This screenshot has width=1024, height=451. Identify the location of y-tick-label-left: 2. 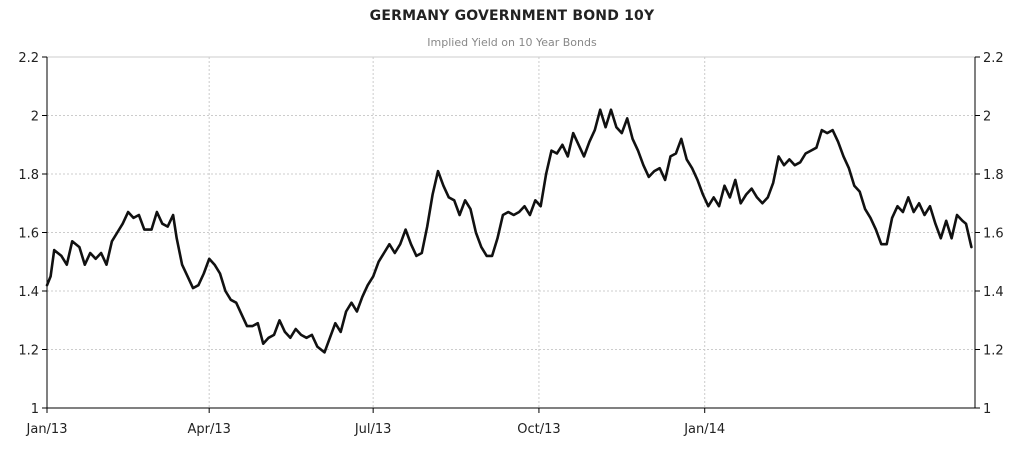
(35, 117).